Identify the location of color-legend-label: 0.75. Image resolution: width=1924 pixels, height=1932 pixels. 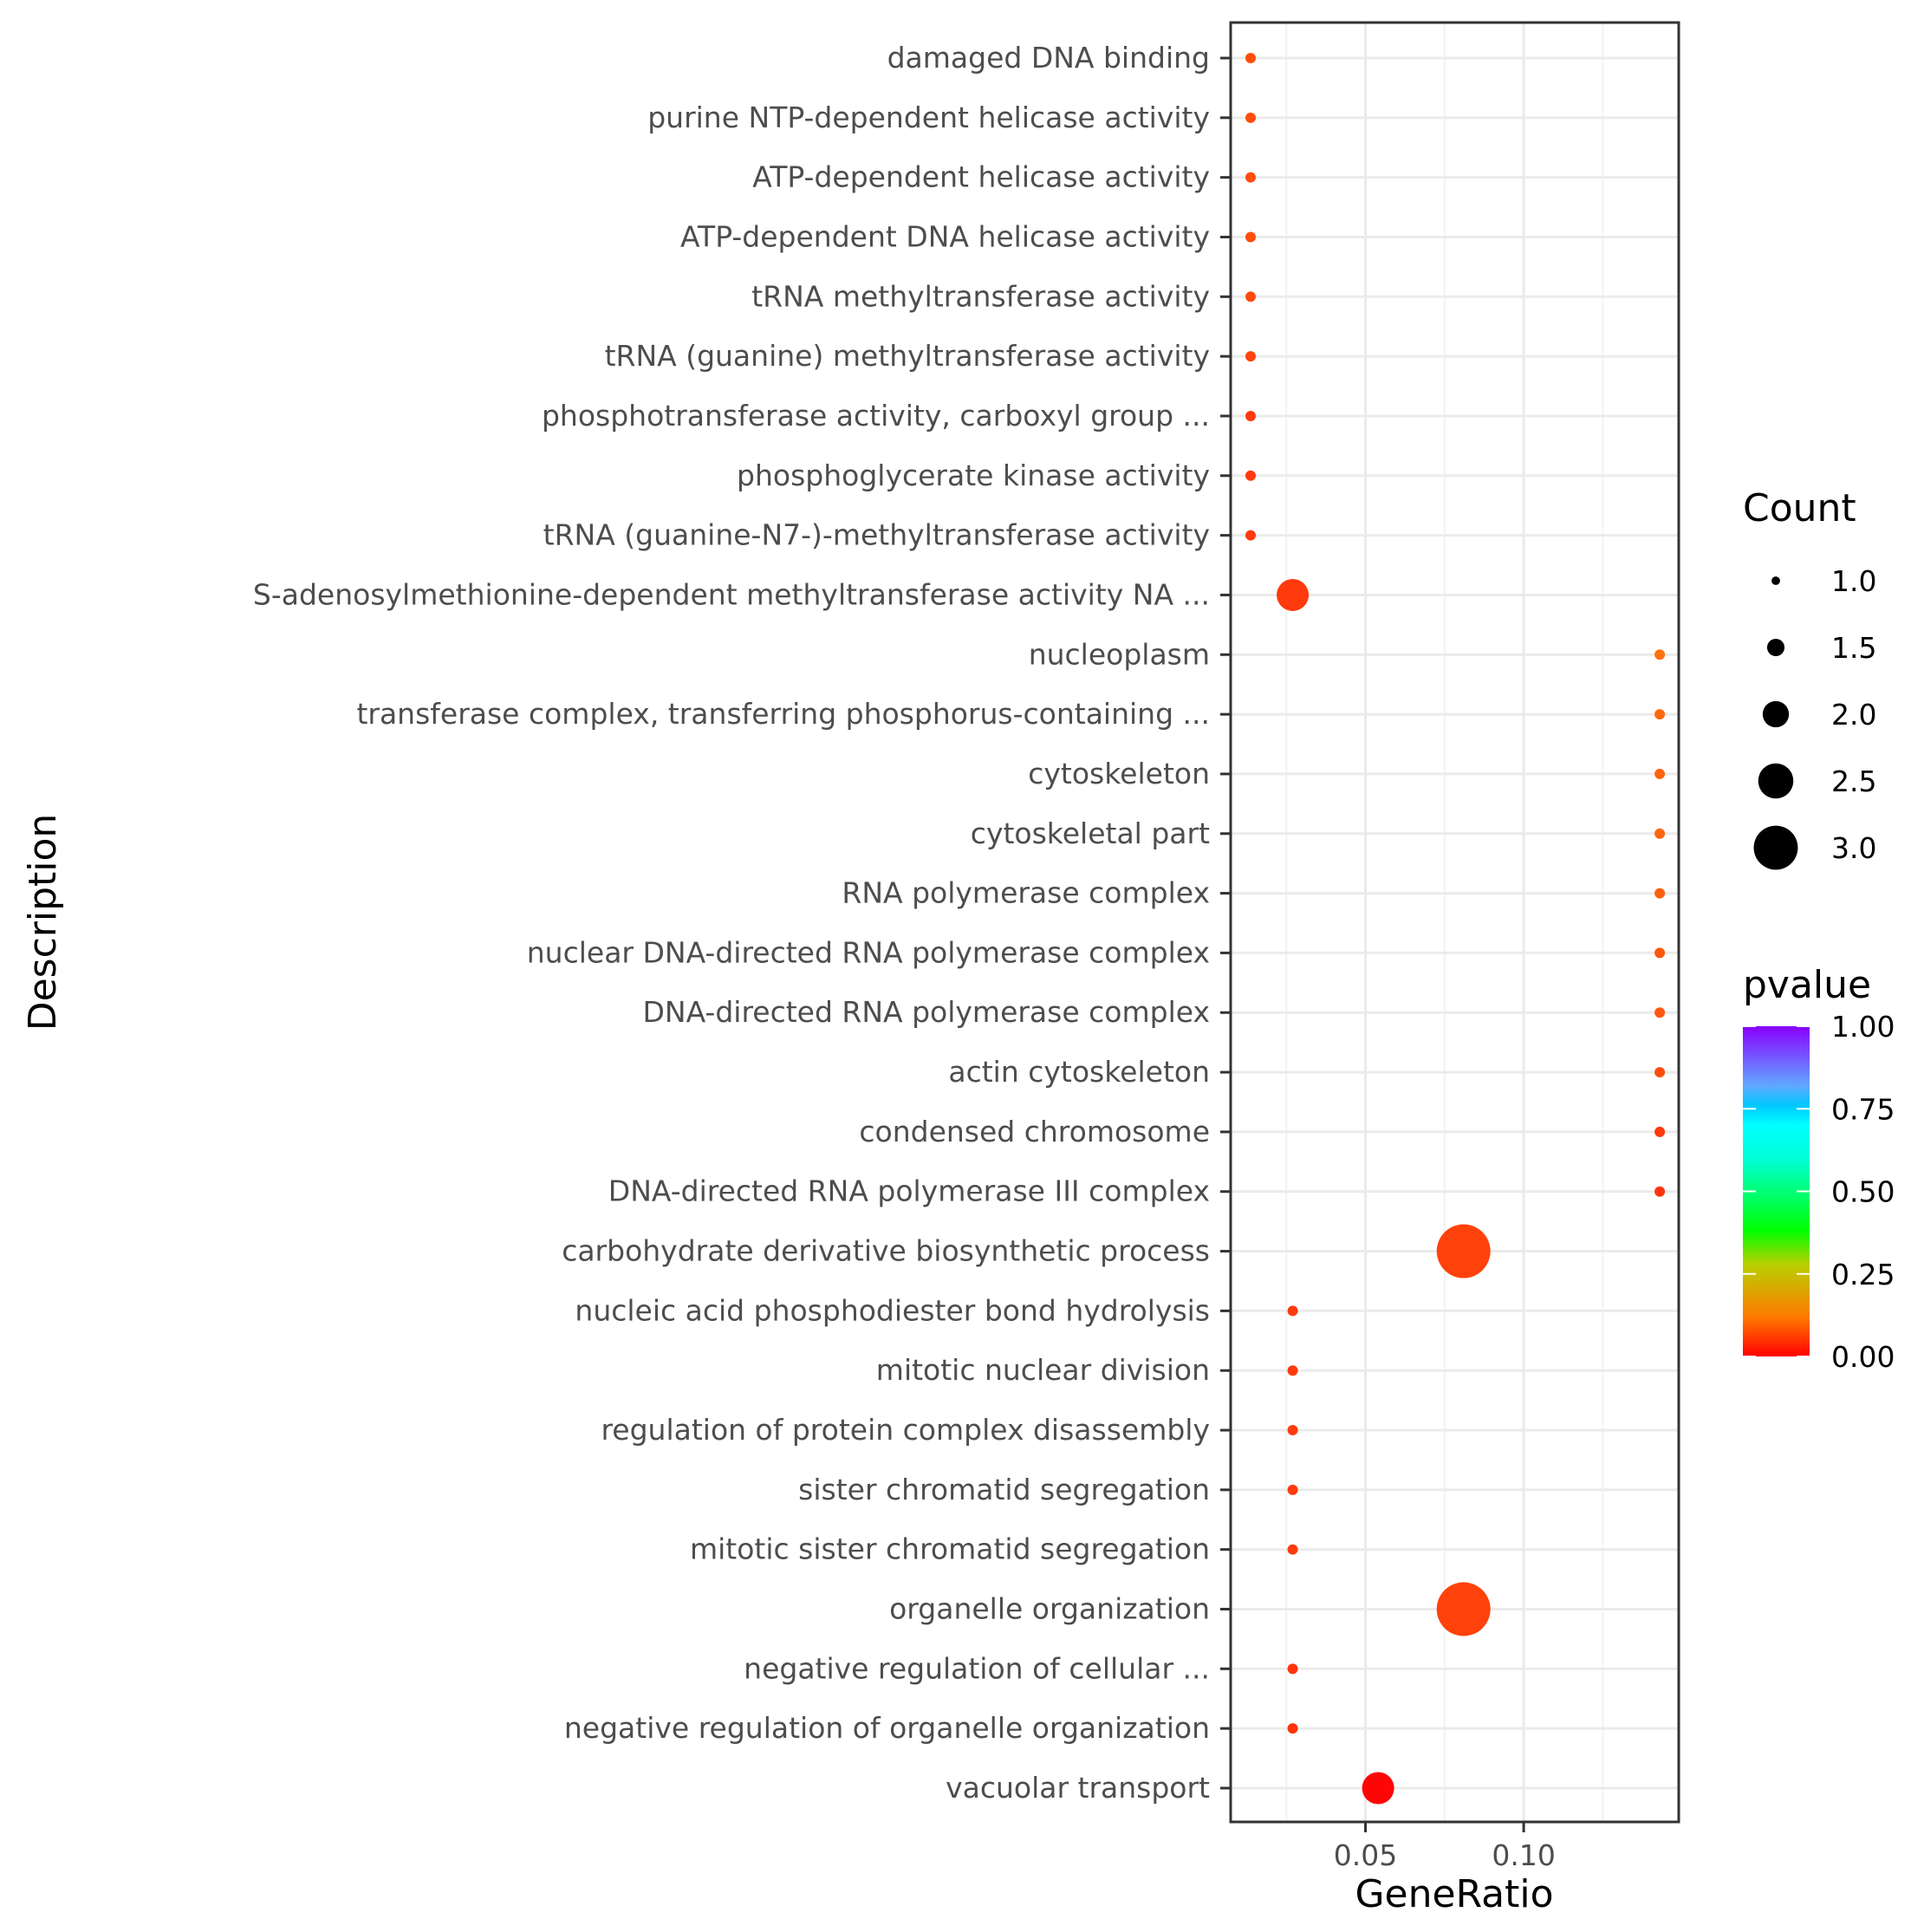
(1863, 1109).